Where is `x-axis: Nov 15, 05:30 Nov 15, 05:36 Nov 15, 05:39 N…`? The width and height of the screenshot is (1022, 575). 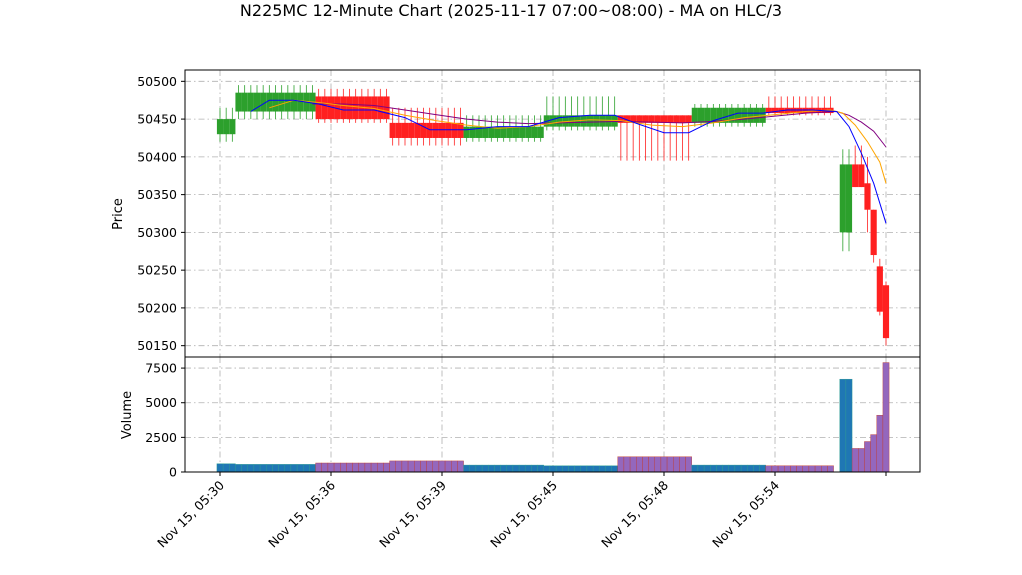
x-axis: Nov 15, 05:30 Nov 15, 05:36 Nov 15, 05:39 N… is located at coordinates (520, 511).